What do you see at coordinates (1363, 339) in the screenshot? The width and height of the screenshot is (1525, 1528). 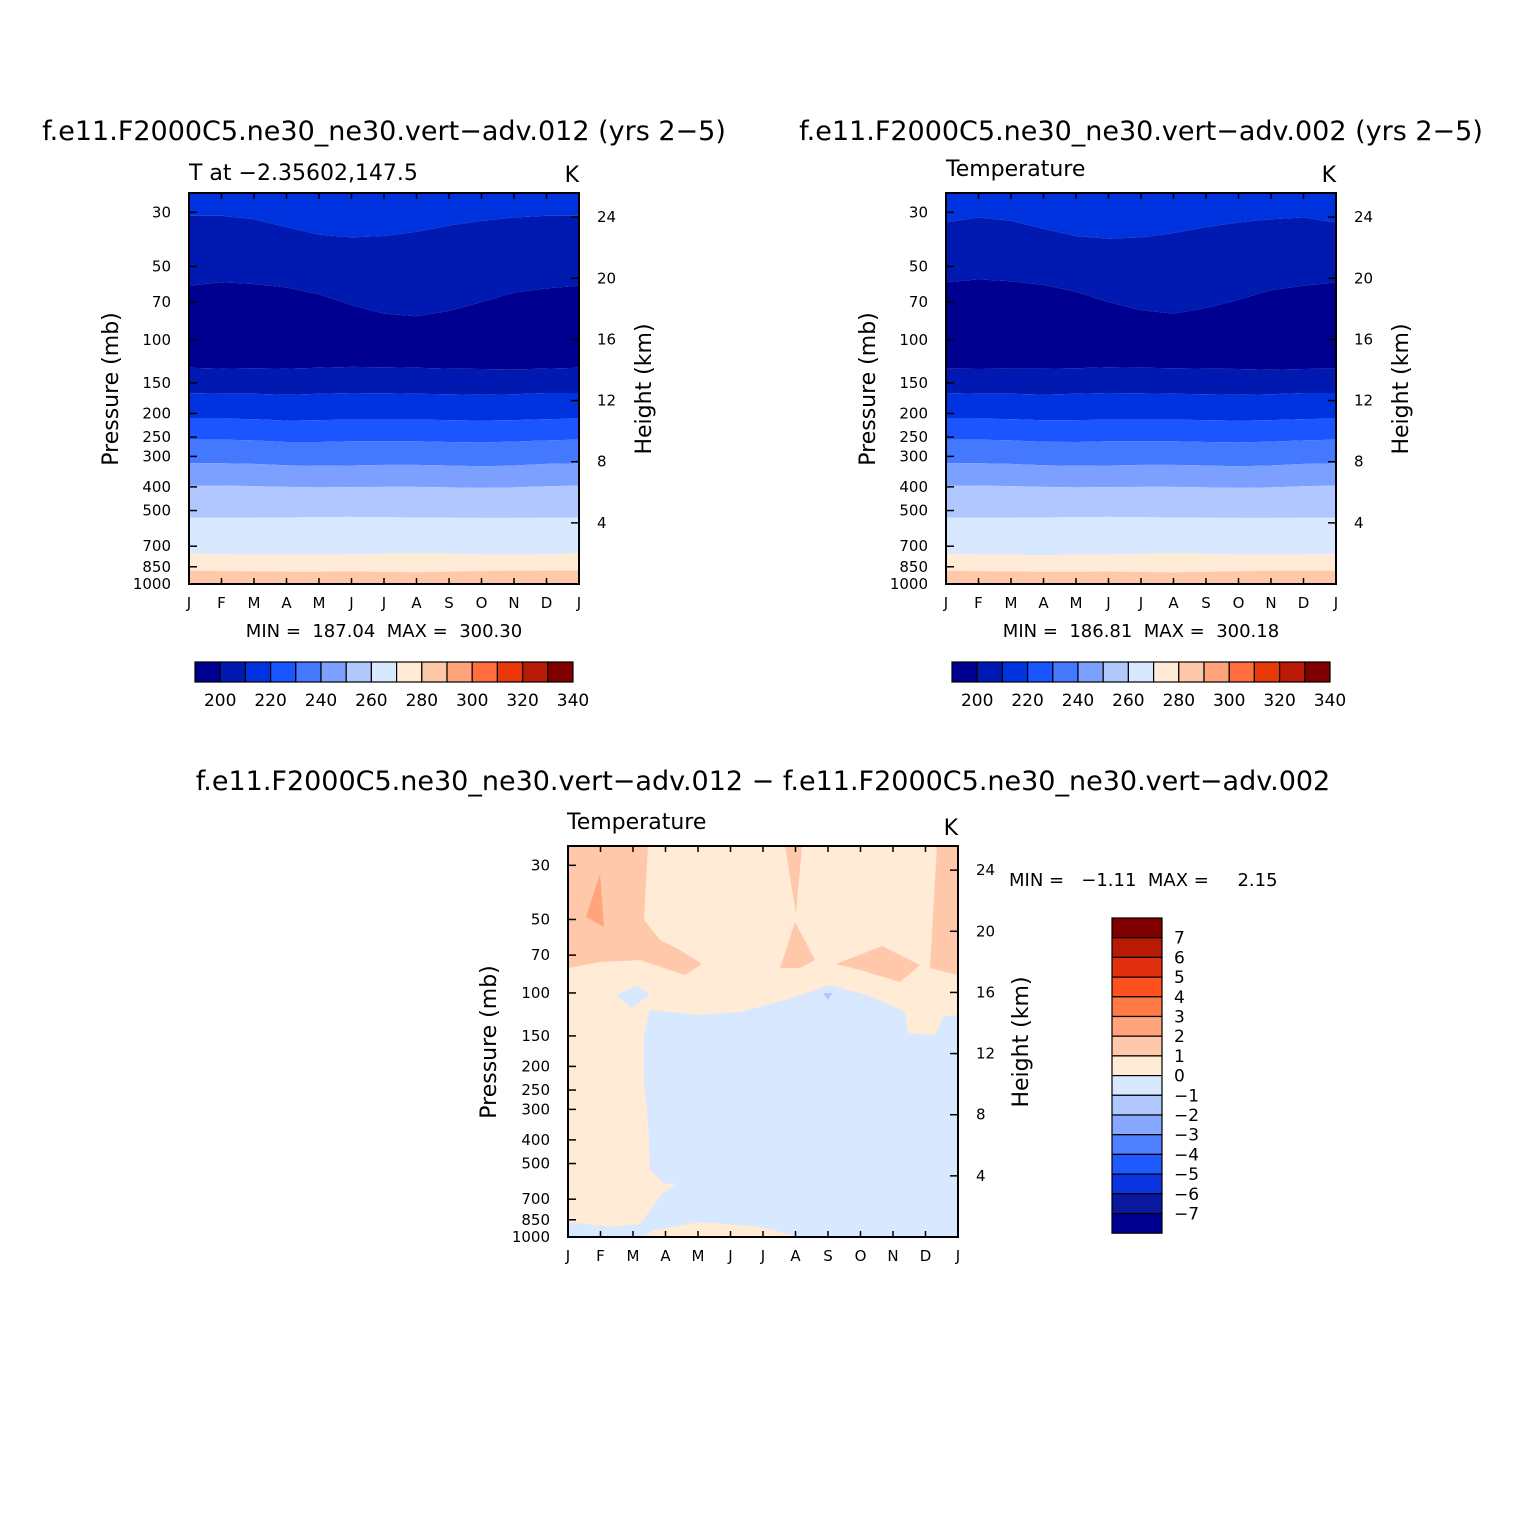 I see `y-tick-label-right: 16` at bounding box center [1363, 339].